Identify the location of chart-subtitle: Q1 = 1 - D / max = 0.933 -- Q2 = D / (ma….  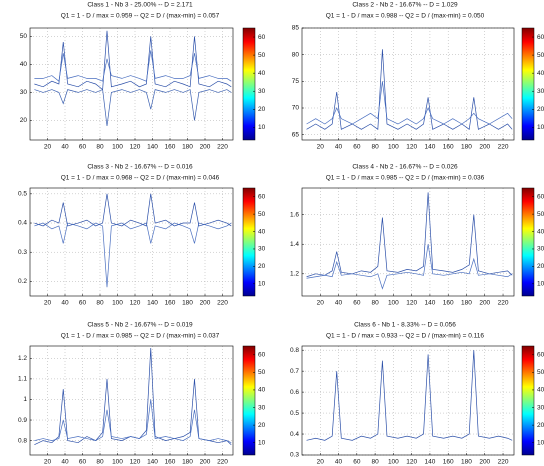
(405, 336).